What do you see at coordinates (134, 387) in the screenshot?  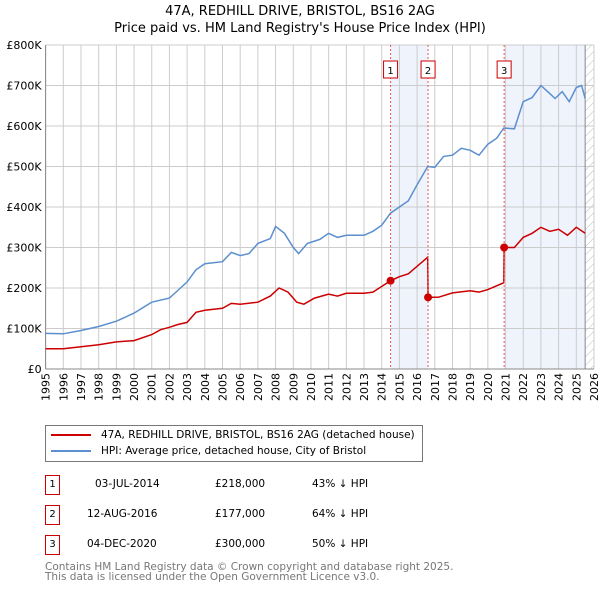 I see `x-tick-label: 2000` at bounding box center [134, 387].